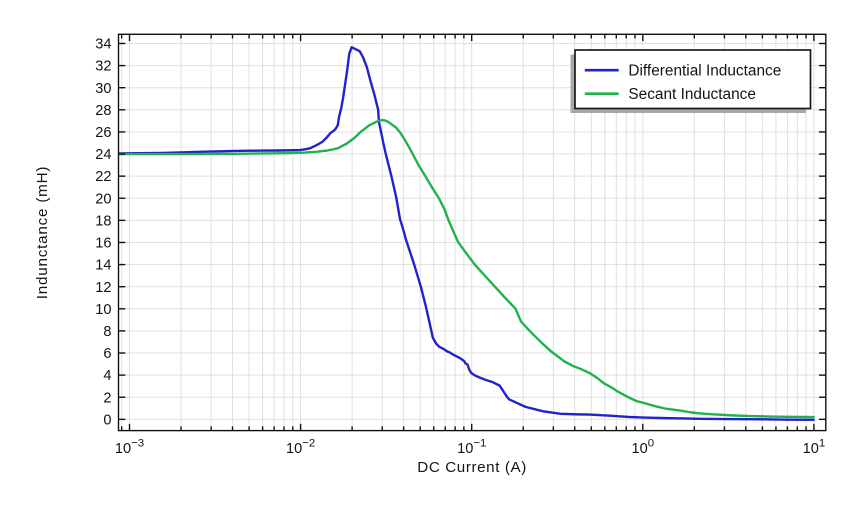  I want to click on svg-text: 8, so click(107, 332).